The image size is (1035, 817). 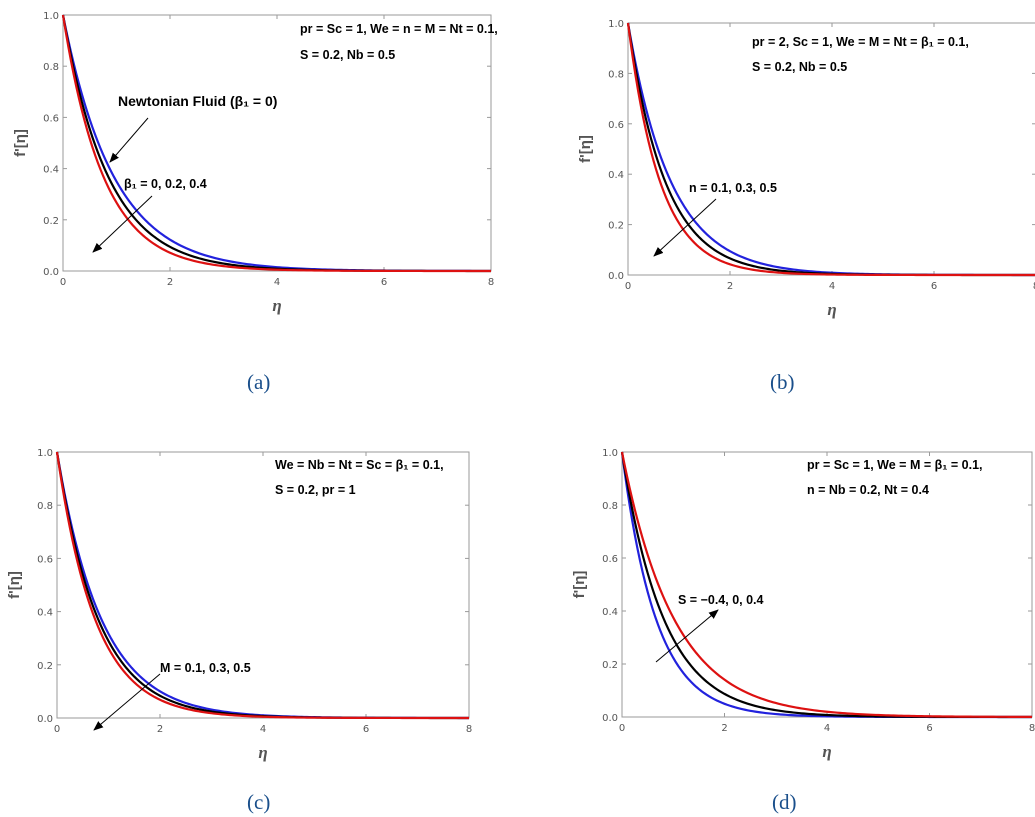 I want to click on parameter-text: pr = Sc = 1, We = M = β₁ = 0.1,, so click(x=895, y=465).